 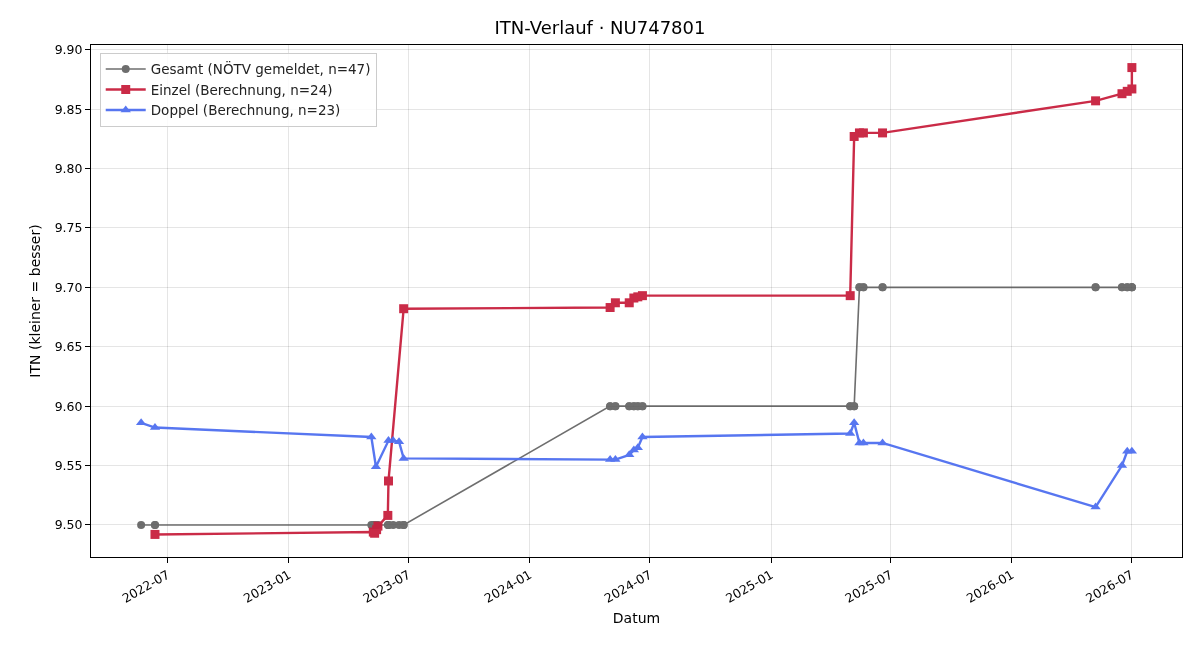 What do you see at coordinates (600, 28) in the screenshot?
I see `chart-title: ITN-Verlauf · NU747801` at bounding box center [600, 28].